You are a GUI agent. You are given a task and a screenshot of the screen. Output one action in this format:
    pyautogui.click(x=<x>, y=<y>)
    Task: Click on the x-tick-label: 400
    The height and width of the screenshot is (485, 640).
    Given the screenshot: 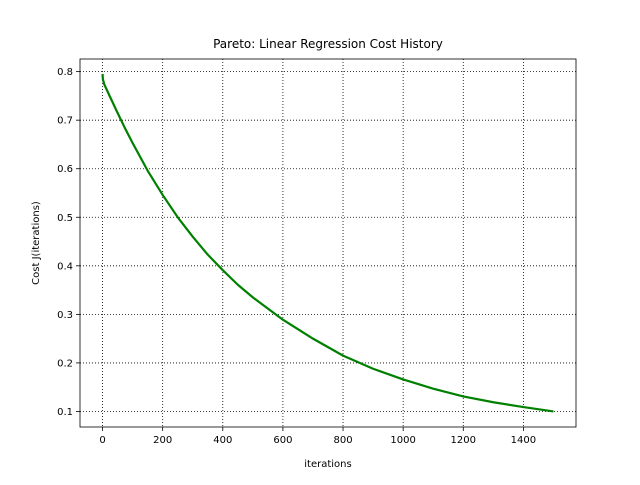 What is the action you would take?
    pyautogui.click(x=222, y=440)
    